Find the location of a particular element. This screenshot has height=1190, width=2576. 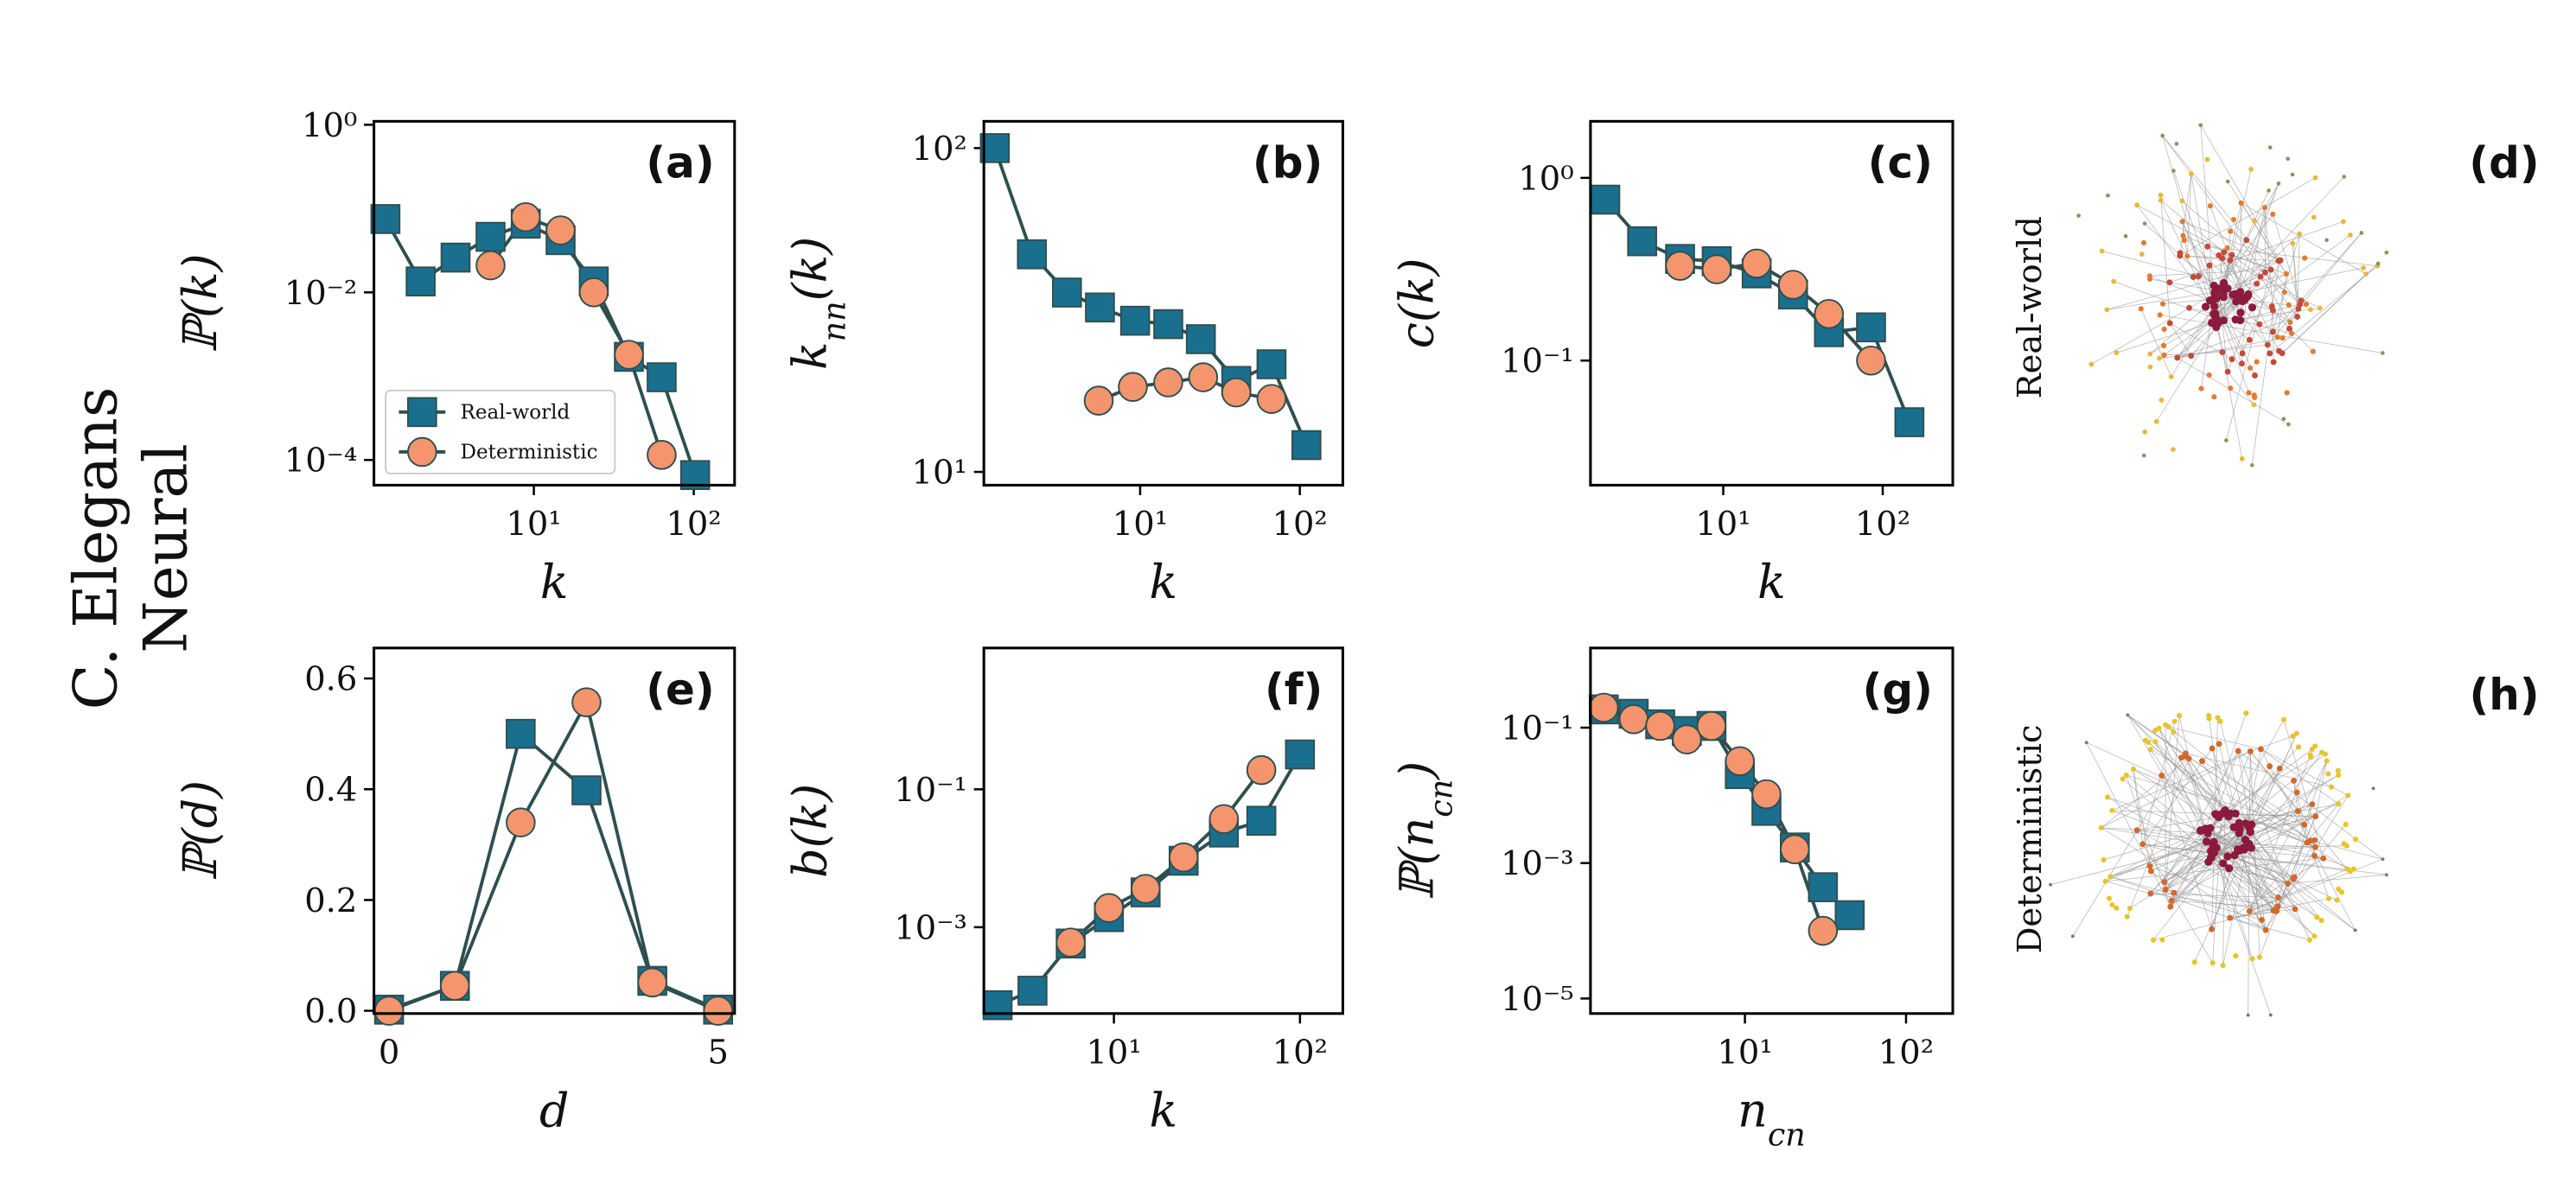

chart: 10¹ 10² 10¹ 10² (b) is located at coordinates (1128, 331).